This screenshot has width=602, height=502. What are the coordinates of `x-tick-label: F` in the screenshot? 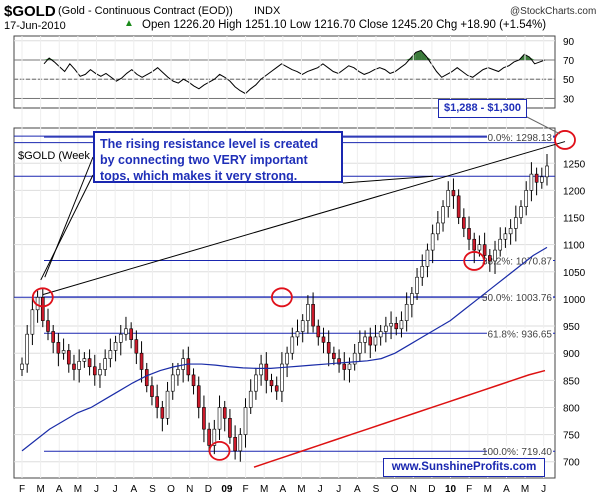 It's located at (246, 489).